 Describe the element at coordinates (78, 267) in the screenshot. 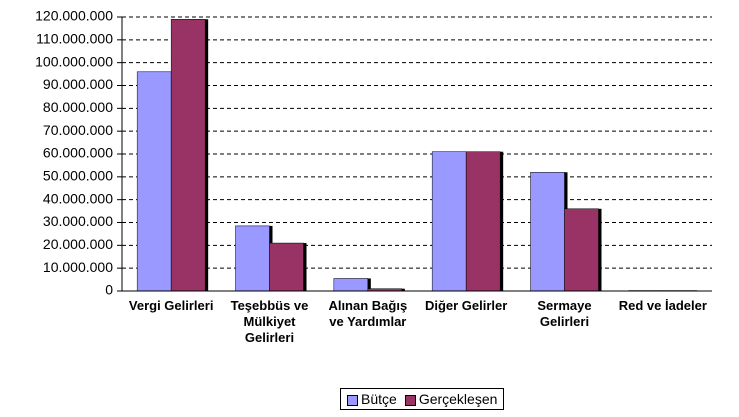

I see `y-tick-label: 10.000.000` at that location.